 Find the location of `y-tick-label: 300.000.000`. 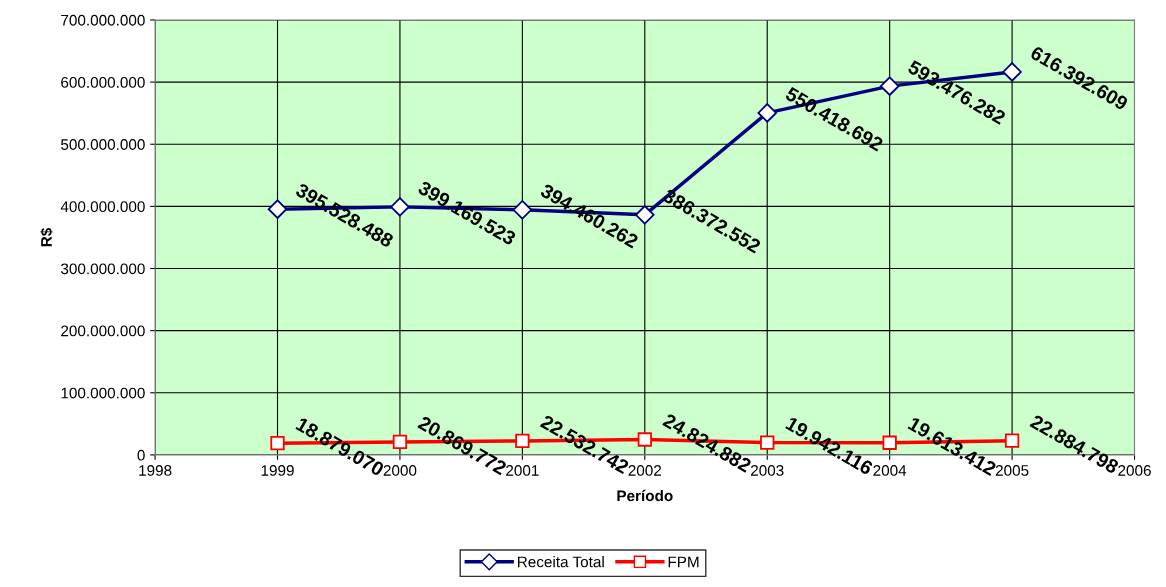

y-tick-label: 300.000.000 is located at coordinates (102, 269).